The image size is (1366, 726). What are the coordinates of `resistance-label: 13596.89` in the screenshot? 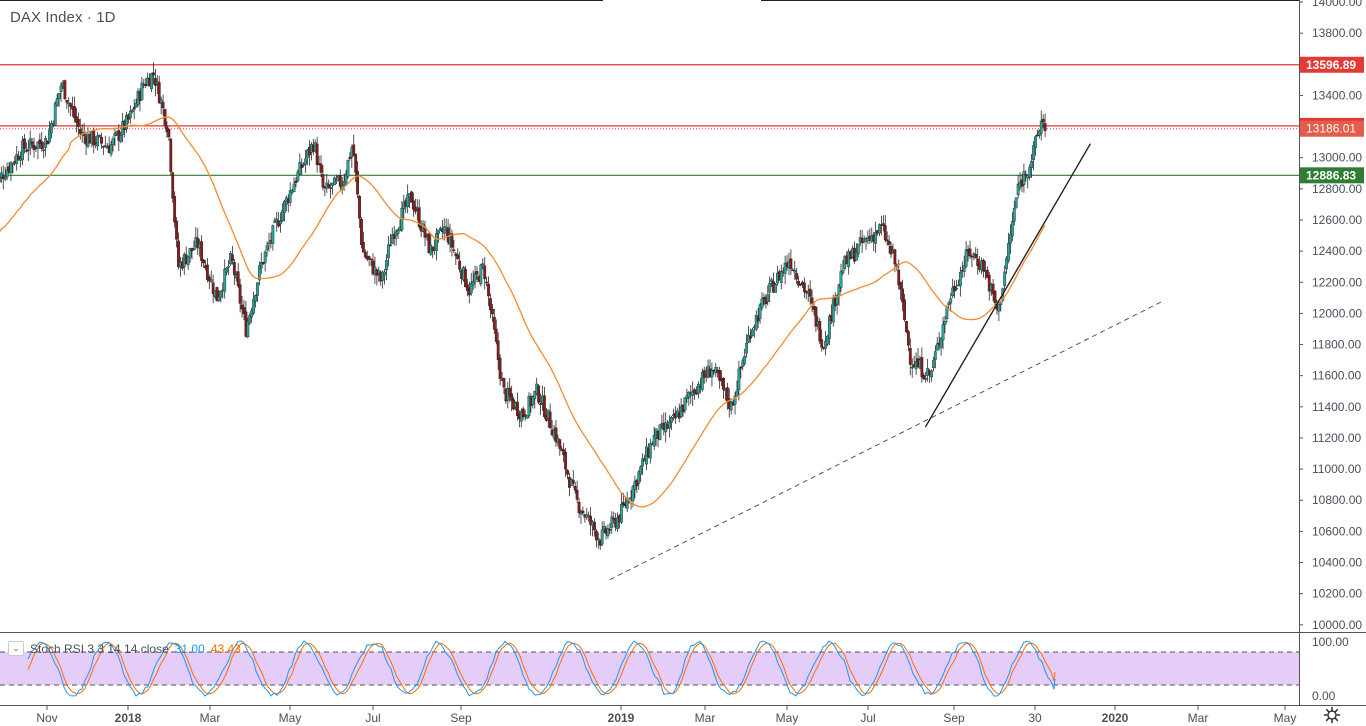 It's located at (1331, 65).